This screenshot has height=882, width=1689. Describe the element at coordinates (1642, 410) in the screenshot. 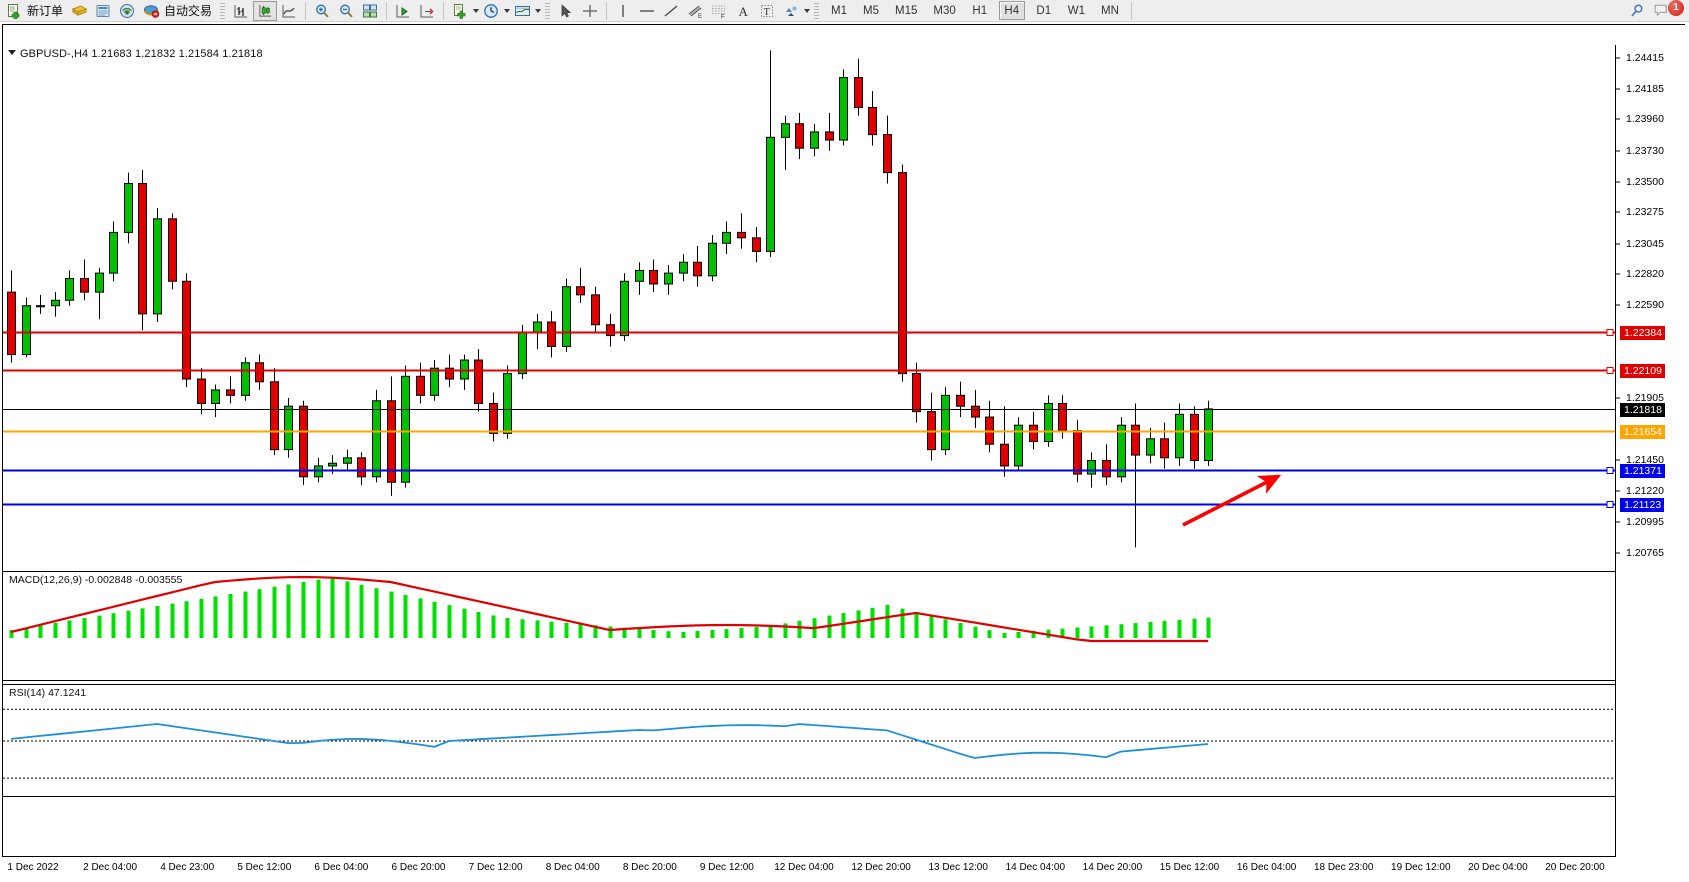

I see `price-tag-current-price: 1.21818` at that location.